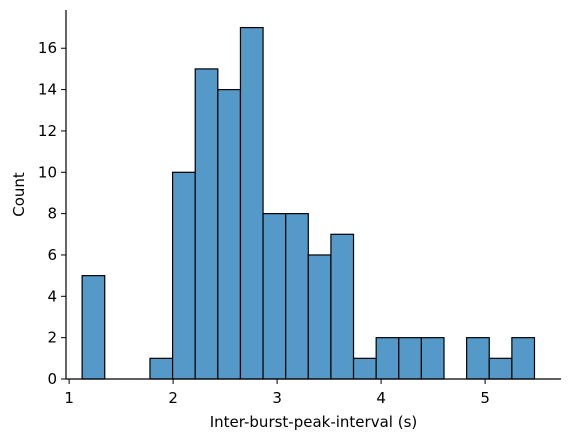  I want to click on y-tick-label: 10, so click(47, 172).